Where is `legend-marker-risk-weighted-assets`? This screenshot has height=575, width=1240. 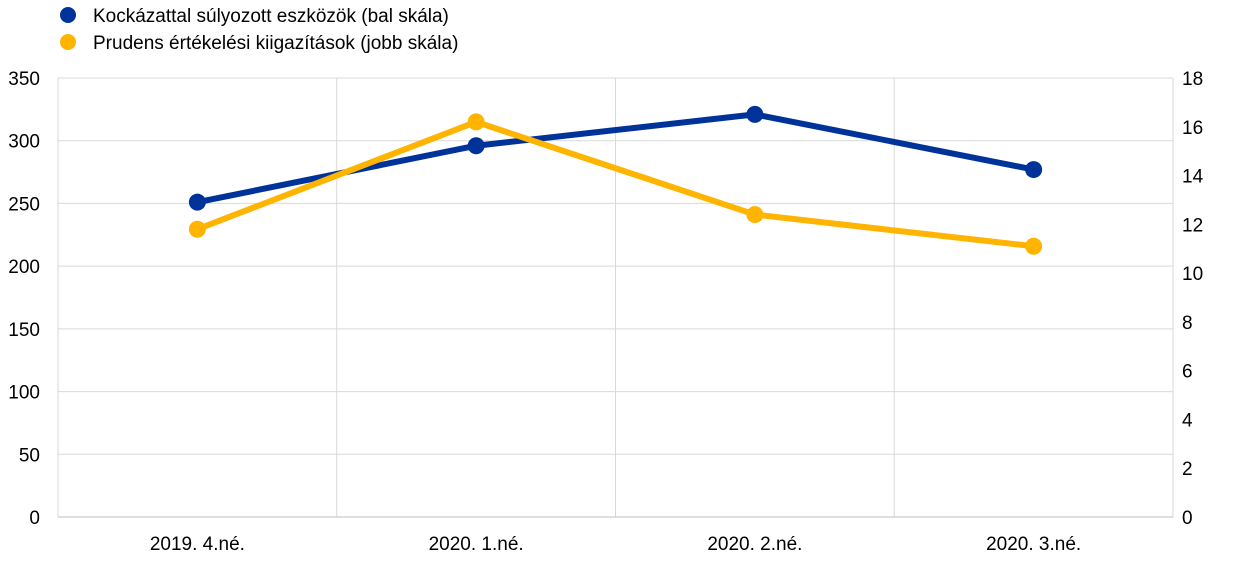 legend-marker-risk-weighted-assets is located at coordinates (68, 15).